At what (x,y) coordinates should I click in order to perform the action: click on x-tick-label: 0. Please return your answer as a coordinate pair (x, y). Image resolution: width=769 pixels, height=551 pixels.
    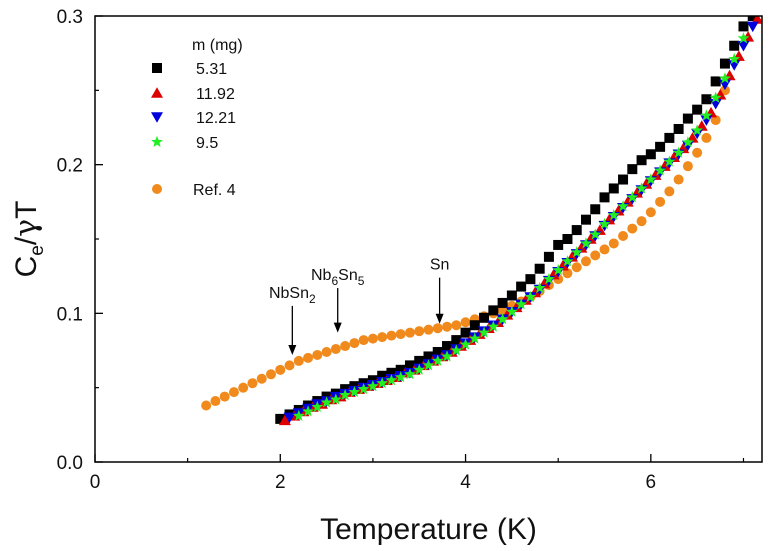
    Looking at the image, I should click on (95, 482).